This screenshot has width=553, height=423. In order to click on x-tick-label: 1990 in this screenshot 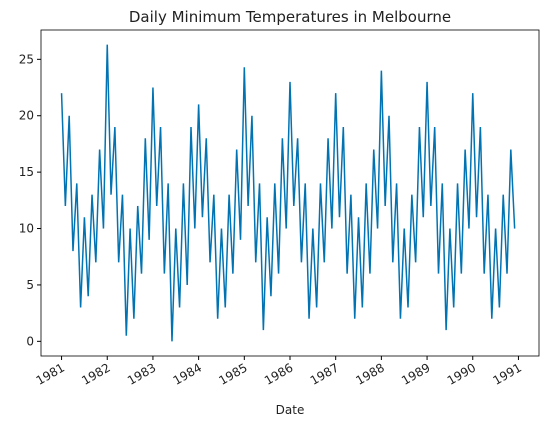, I will do `click(461, 373)`.